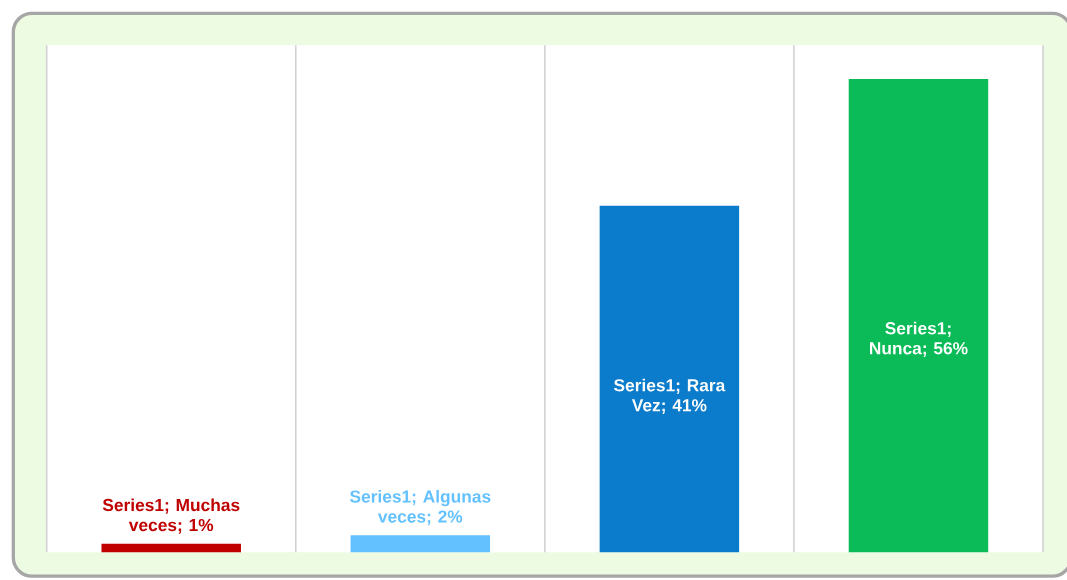  Describe the element at coordinates (918, 339) in the screenshot. I see `data-label: Series1; Nunca; 56%` at that location.